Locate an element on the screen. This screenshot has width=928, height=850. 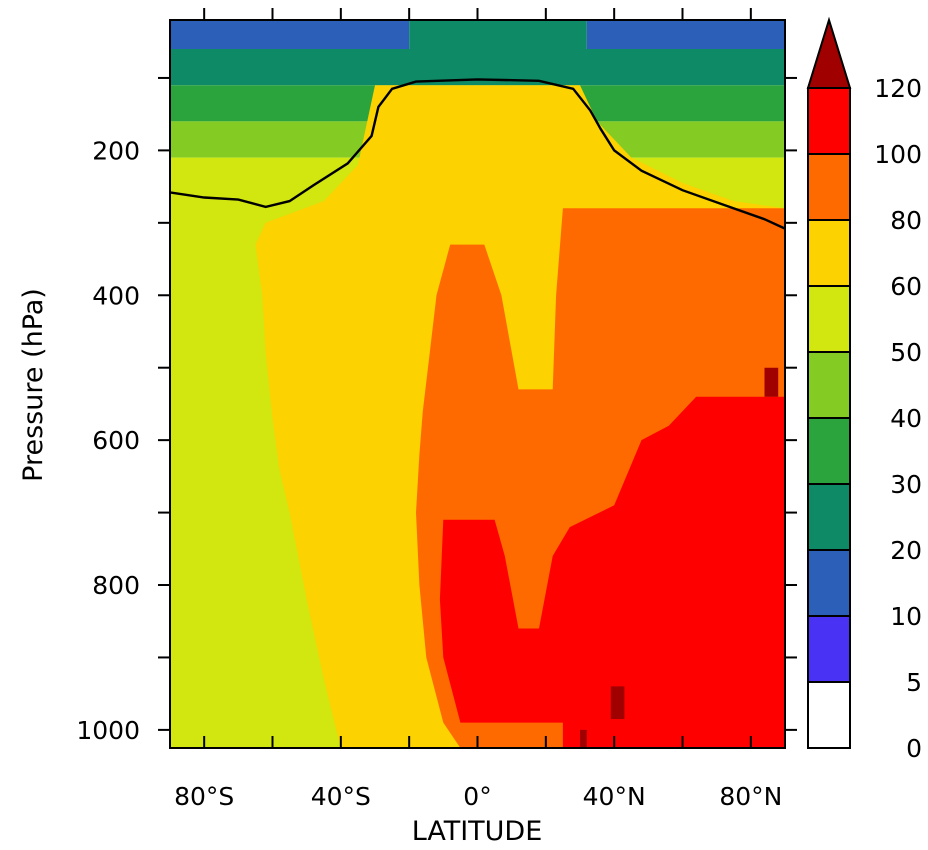
colorbar-label: 5 is located at coordinates (914, 682).